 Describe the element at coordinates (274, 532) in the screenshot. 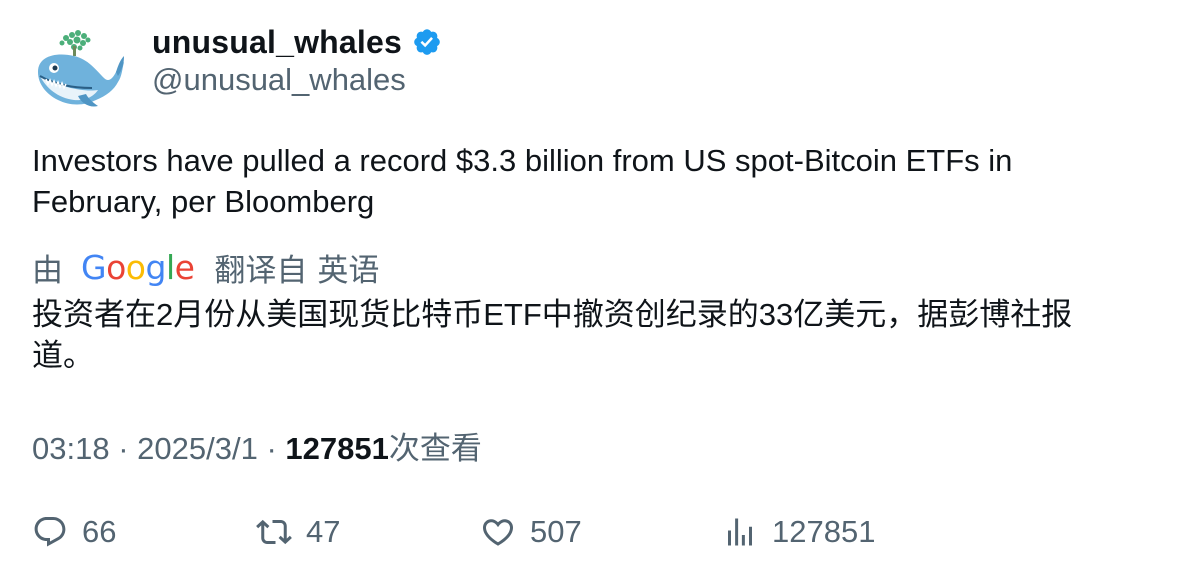

I see `retweet-icon` at that location.